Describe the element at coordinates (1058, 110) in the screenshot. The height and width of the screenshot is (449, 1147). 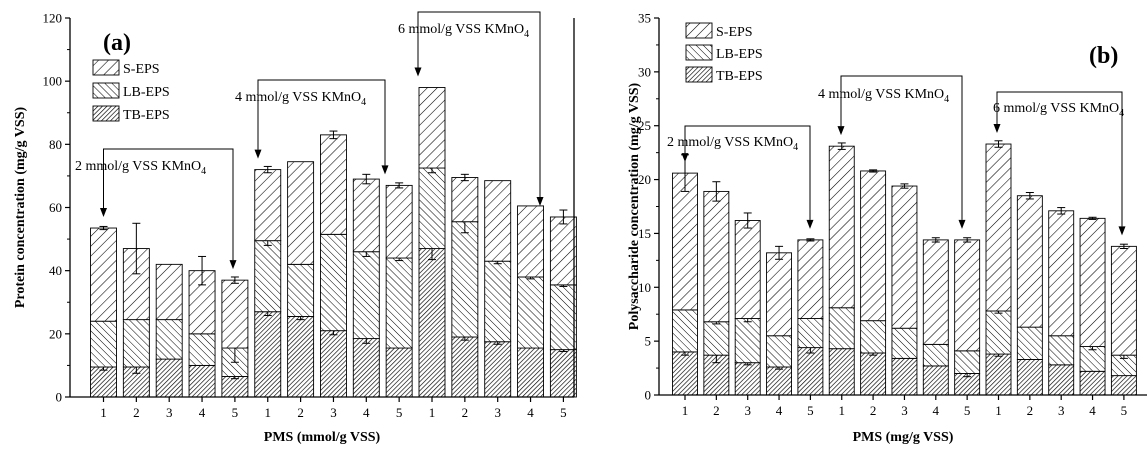
I see `annotation-label: 6 mmol/g VSS KMnO4` at that location.